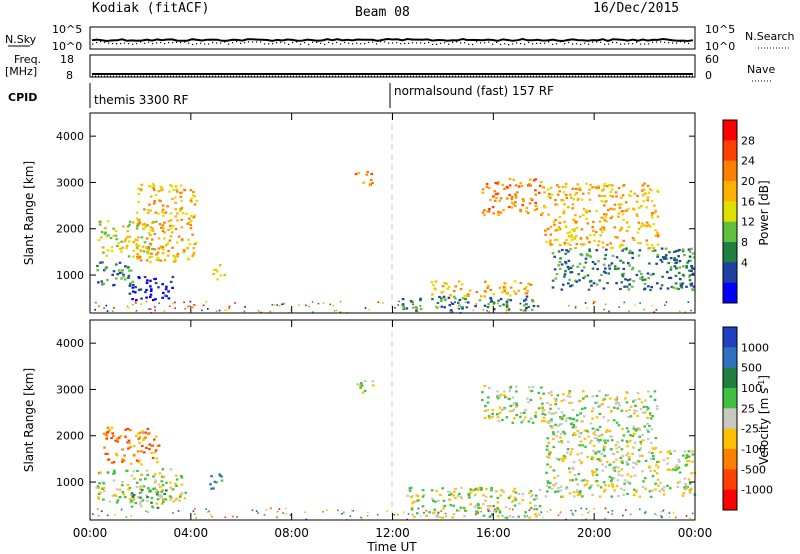 Image resolution: width=800 pixels, height=554 pixels. I want to click on nsky-tick-bottom: 10^0, so click(67, 46).